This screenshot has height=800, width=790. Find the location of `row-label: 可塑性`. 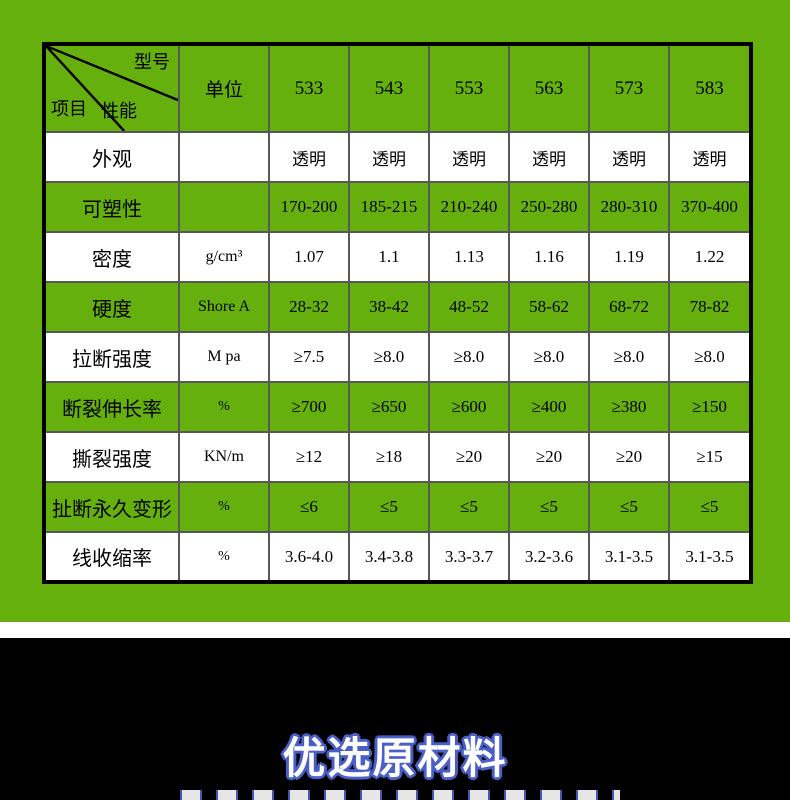

row-label: 可塑性 is located at coordinates (111, 207).